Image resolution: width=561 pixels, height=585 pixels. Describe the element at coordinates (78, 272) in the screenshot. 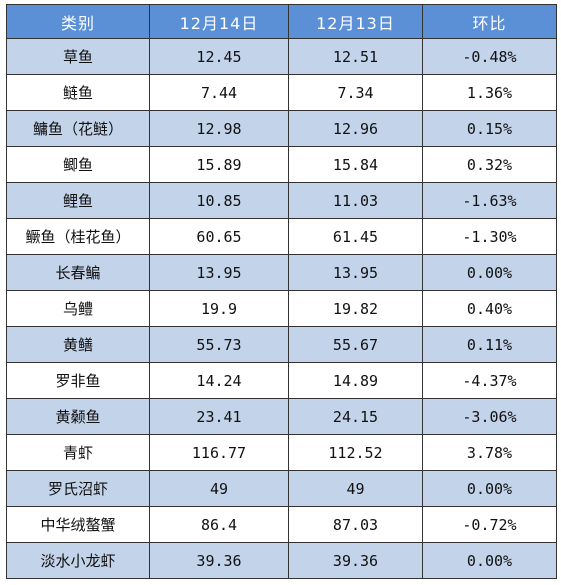

I see `cell-category: 长春鳊` at that location.